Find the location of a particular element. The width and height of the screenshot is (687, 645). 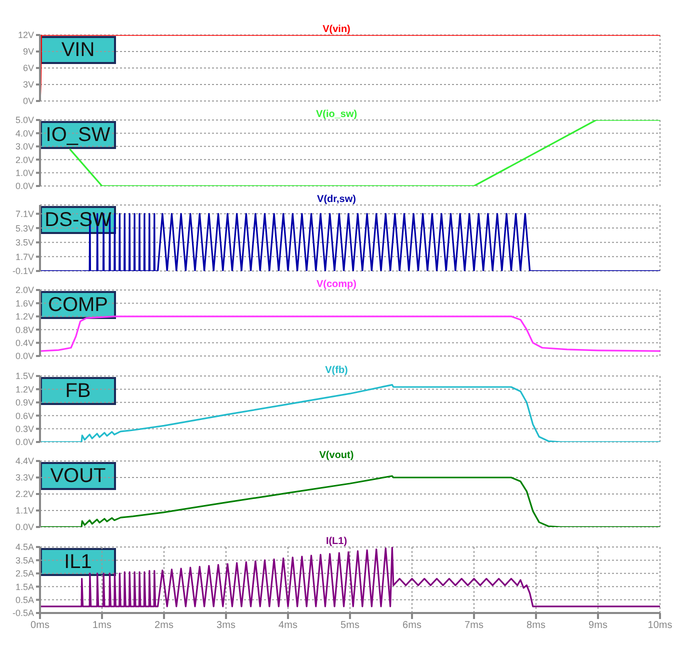

y-tick-label: 3.5A is located at coordinates (24, 560).